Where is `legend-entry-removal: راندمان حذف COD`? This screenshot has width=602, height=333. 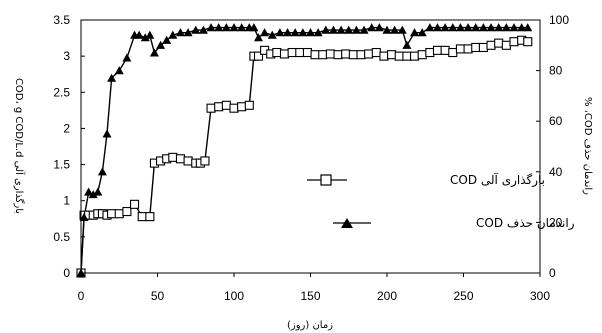 legend-entry-removal: راندمان حذف COD is located at coordinates (454, 223).